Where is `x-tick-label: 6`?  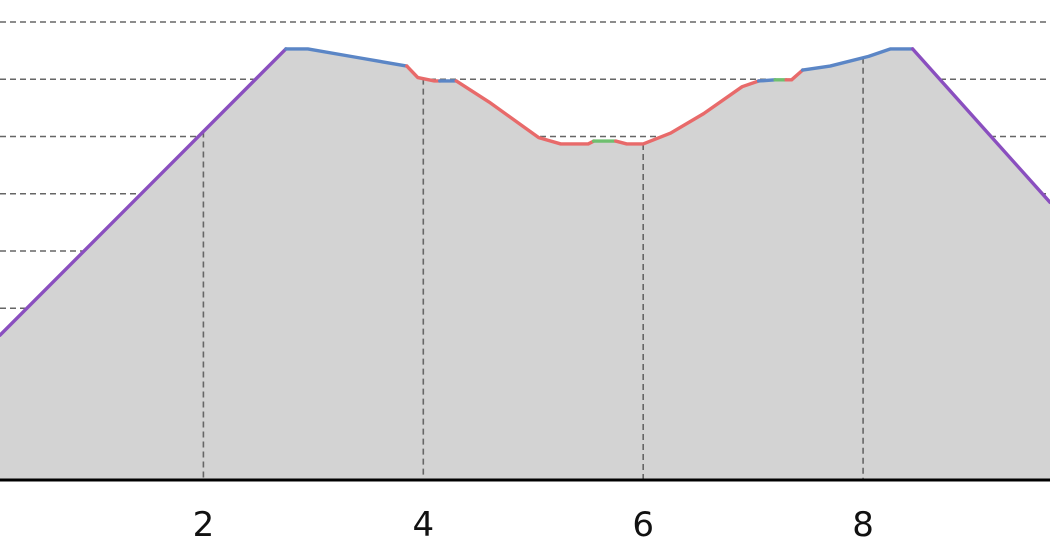
x-tick-label: 6 is located at coordinates (643, 525).